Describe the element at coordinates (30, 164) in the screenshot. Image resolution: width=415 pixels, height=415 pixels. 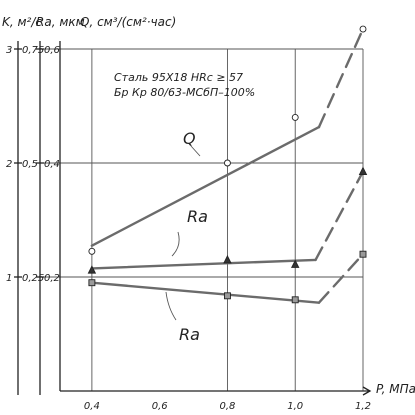
I see `tick-label-ra-1: 0,5` at that location.